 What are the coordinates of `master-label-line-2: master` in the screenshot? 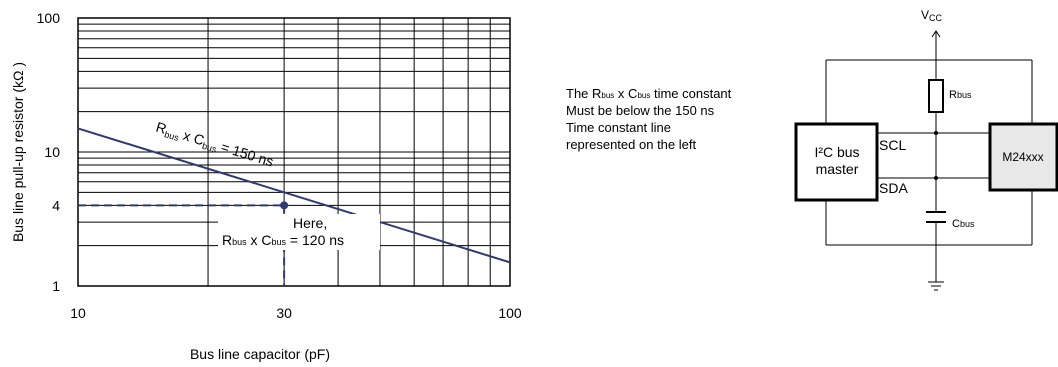 It's located at (837, 169).